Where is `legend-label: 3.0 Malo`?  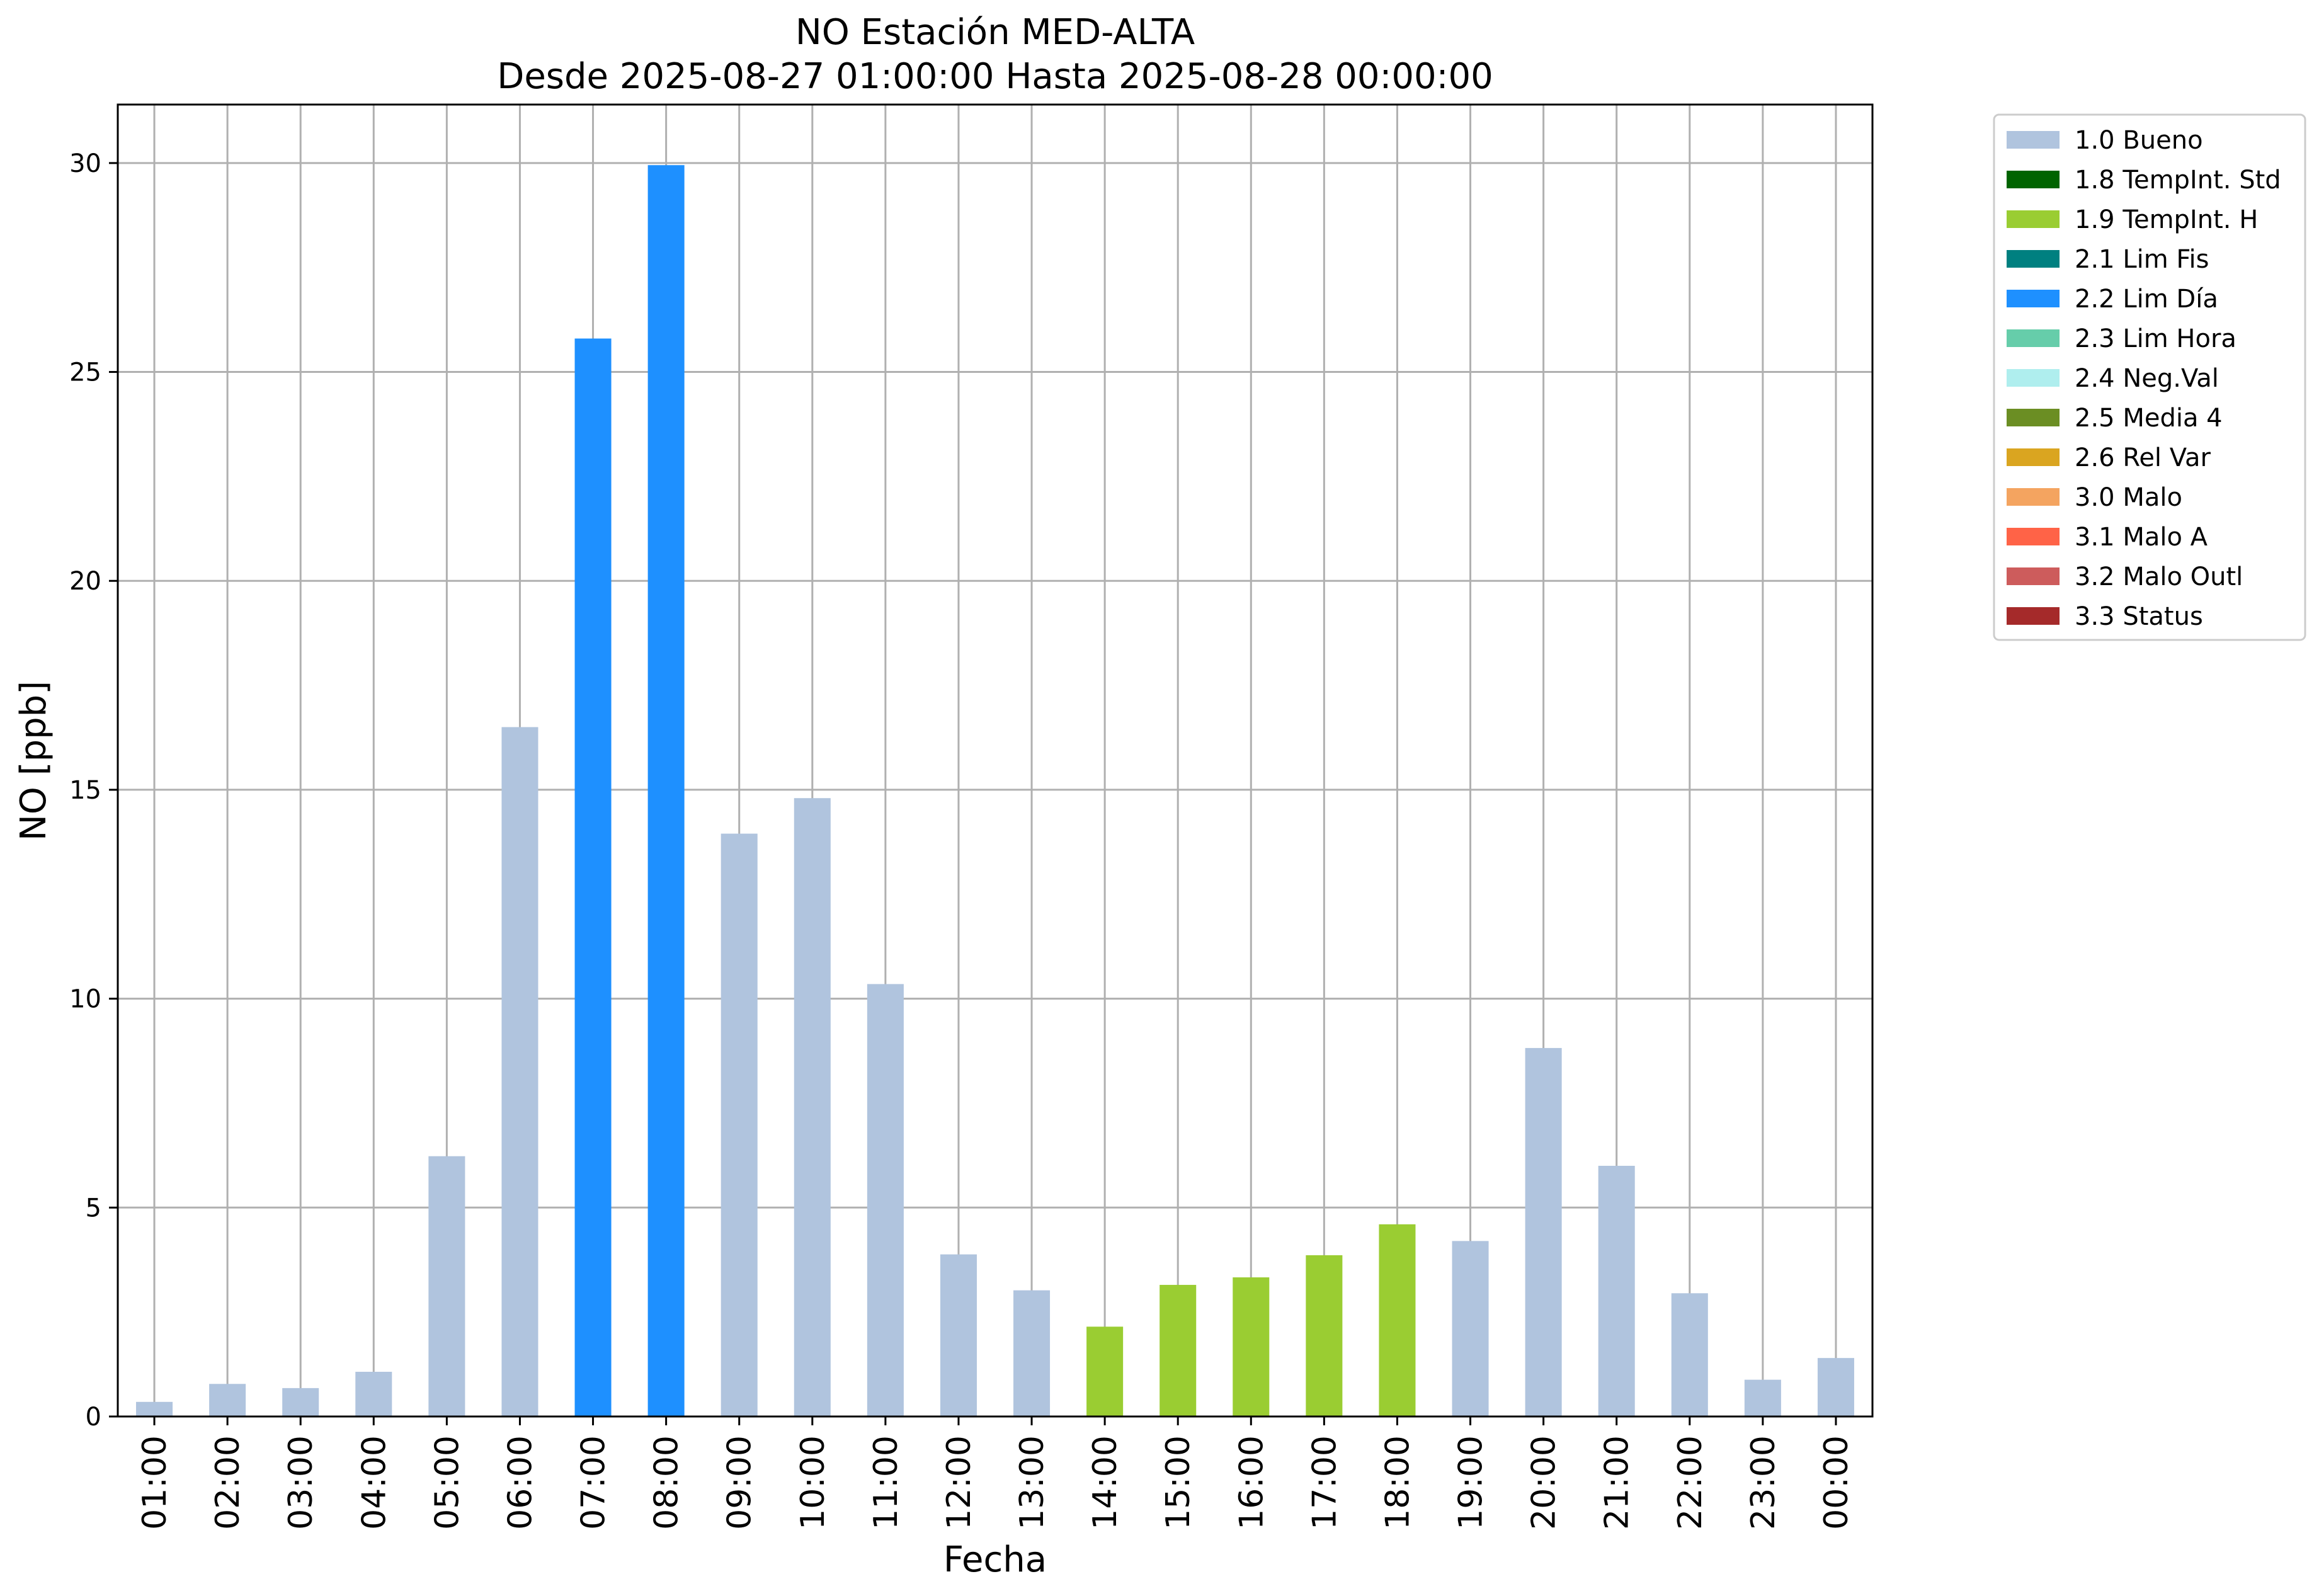
legend-label: 3.0 Malo is located at coordinates (2128, 497).